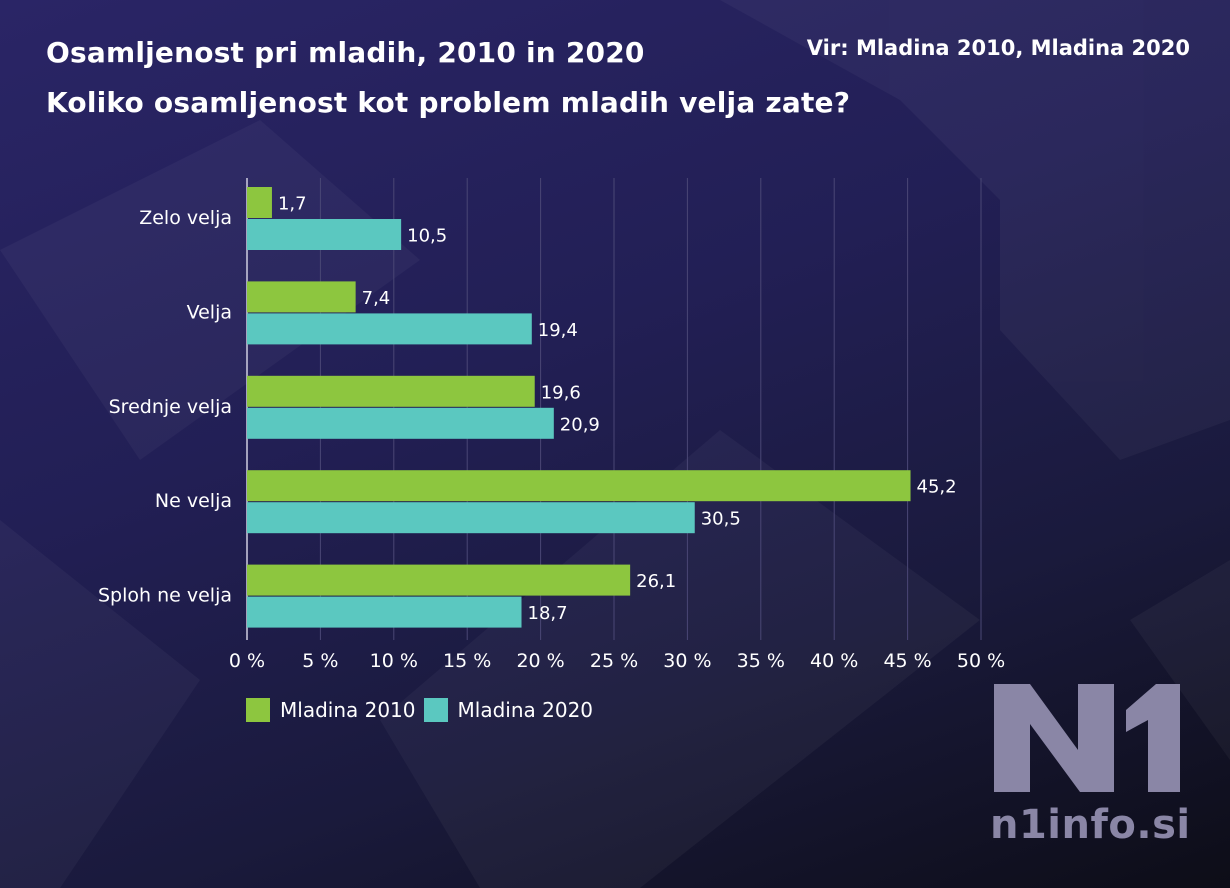 This screenshot has height=888, width=1230. I want to click on legend-item-2010: Mladina 2010, so click(331, 710).